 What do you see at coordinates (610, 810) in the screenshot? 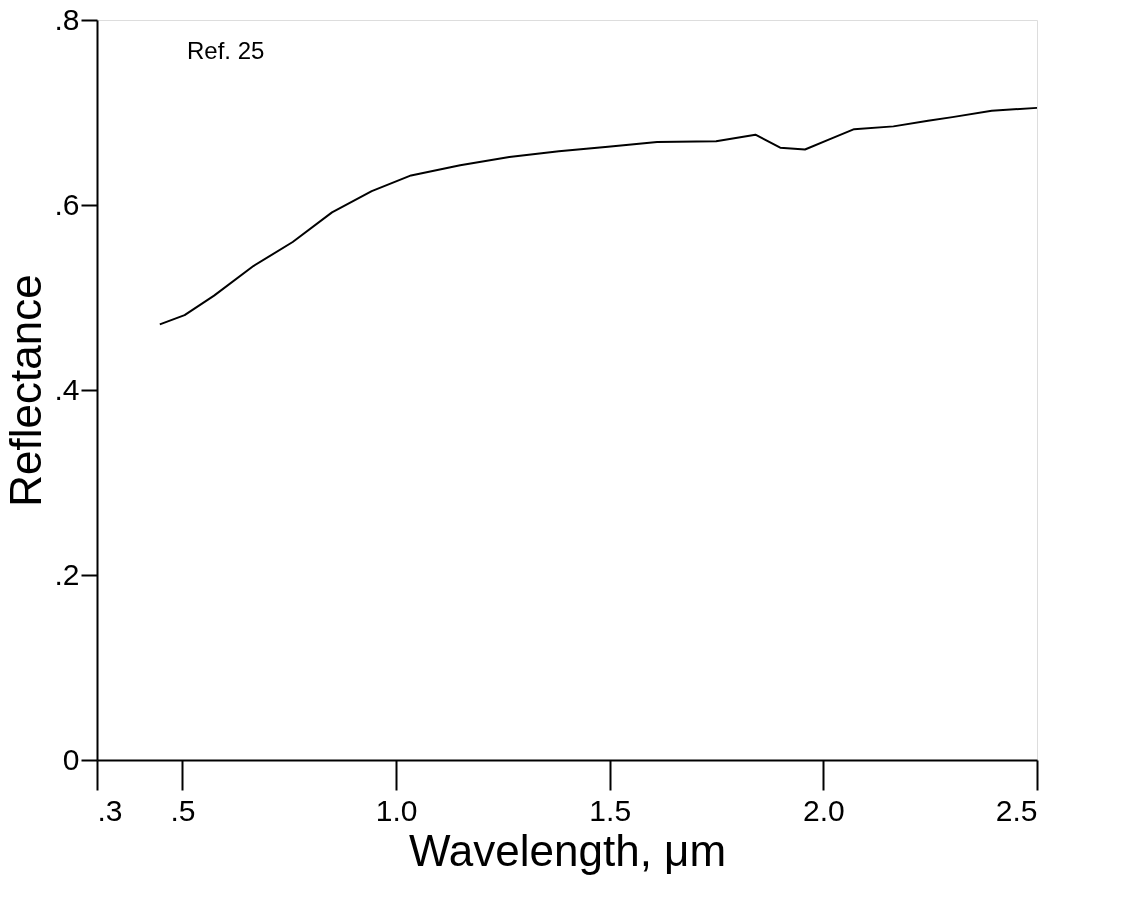
I see `x-tick-label: 1.5` at bounding box center [610, 810].